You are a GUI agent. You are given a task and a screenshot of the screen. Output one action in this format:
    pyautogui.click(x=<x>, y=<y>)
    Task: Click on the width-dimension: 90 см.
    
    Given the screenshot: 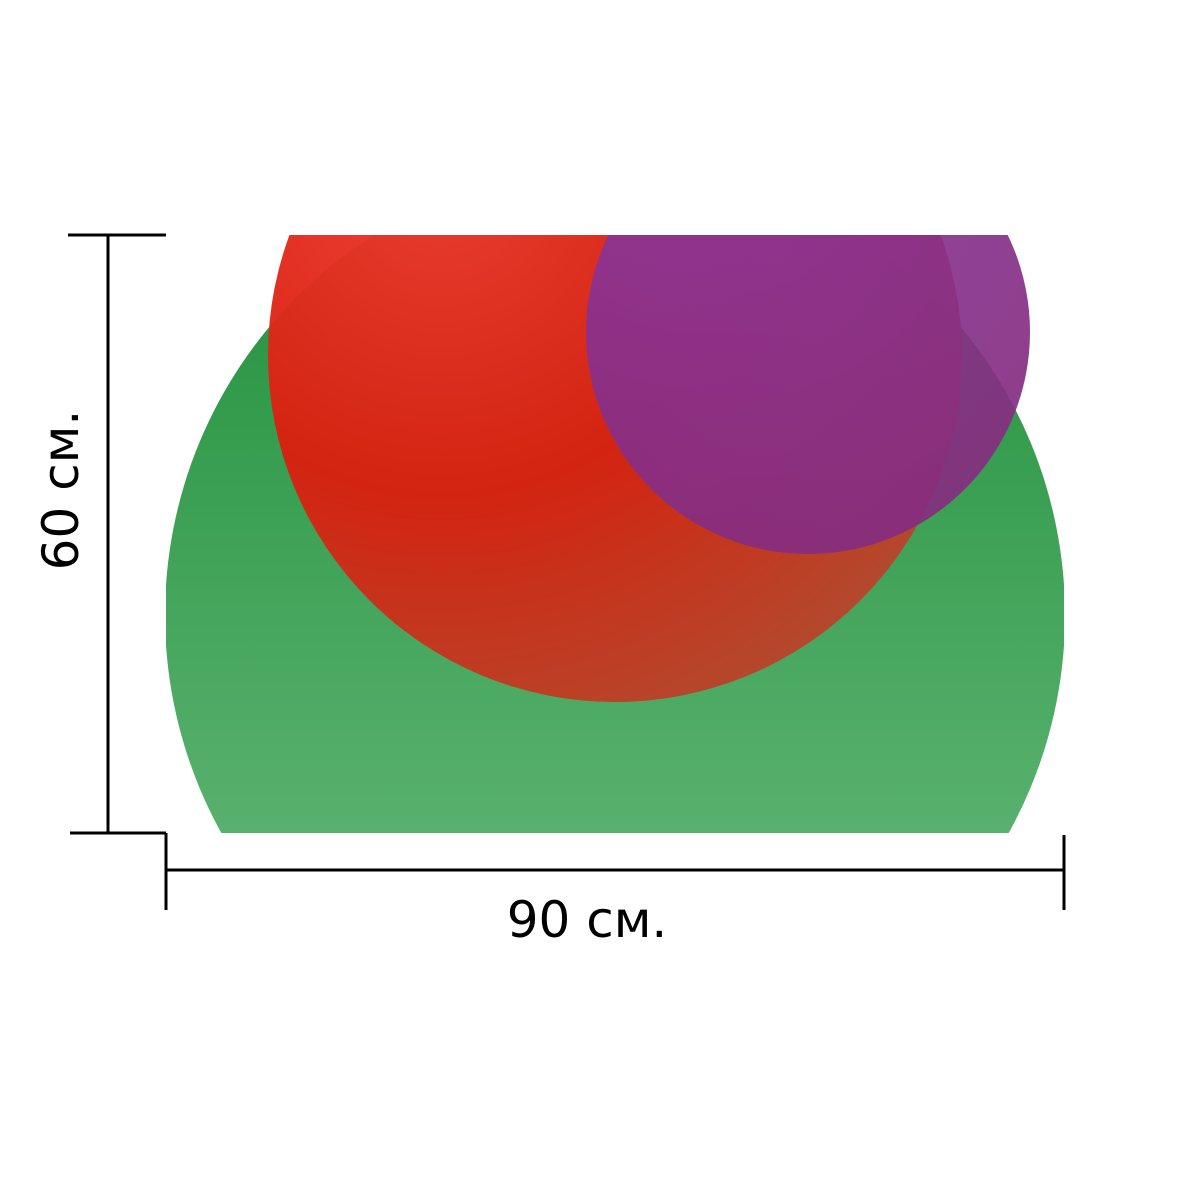 What is the action you would take?
    pyautogui.click(x=615, y=891)
    